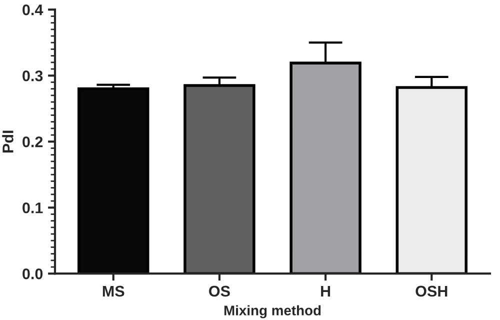  What do you see at coordinates (32, 142) in the screenshot?
I see `y-tick-label: 0.2` at bounding box center [32, 142].